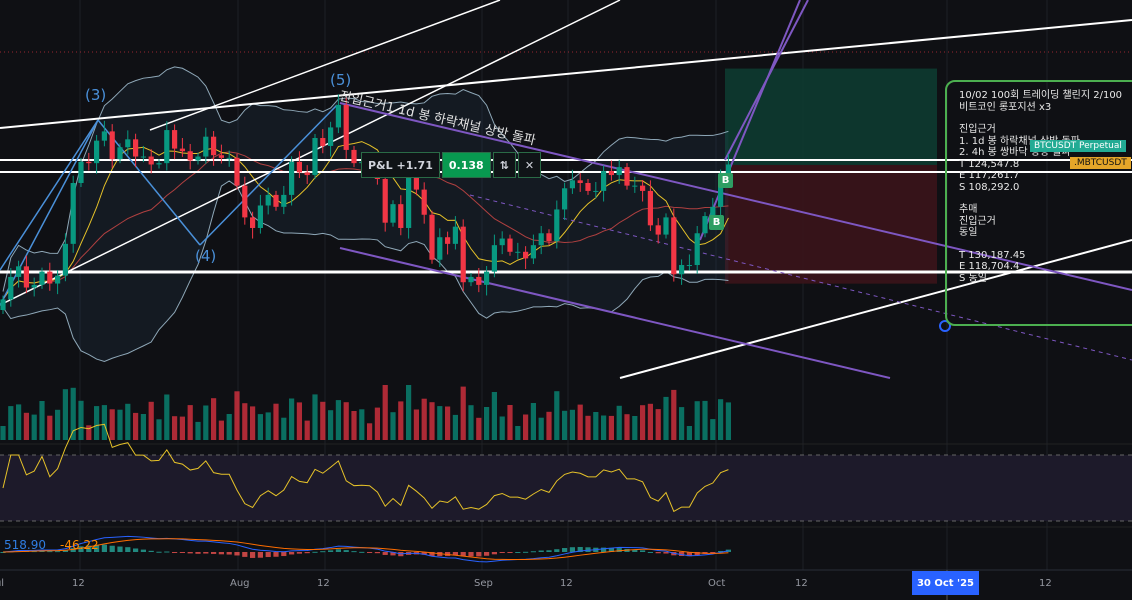  Describe the element at coordinates (989, 187) in the screenshot. I see `note-line: S 108,292.0` at that location.